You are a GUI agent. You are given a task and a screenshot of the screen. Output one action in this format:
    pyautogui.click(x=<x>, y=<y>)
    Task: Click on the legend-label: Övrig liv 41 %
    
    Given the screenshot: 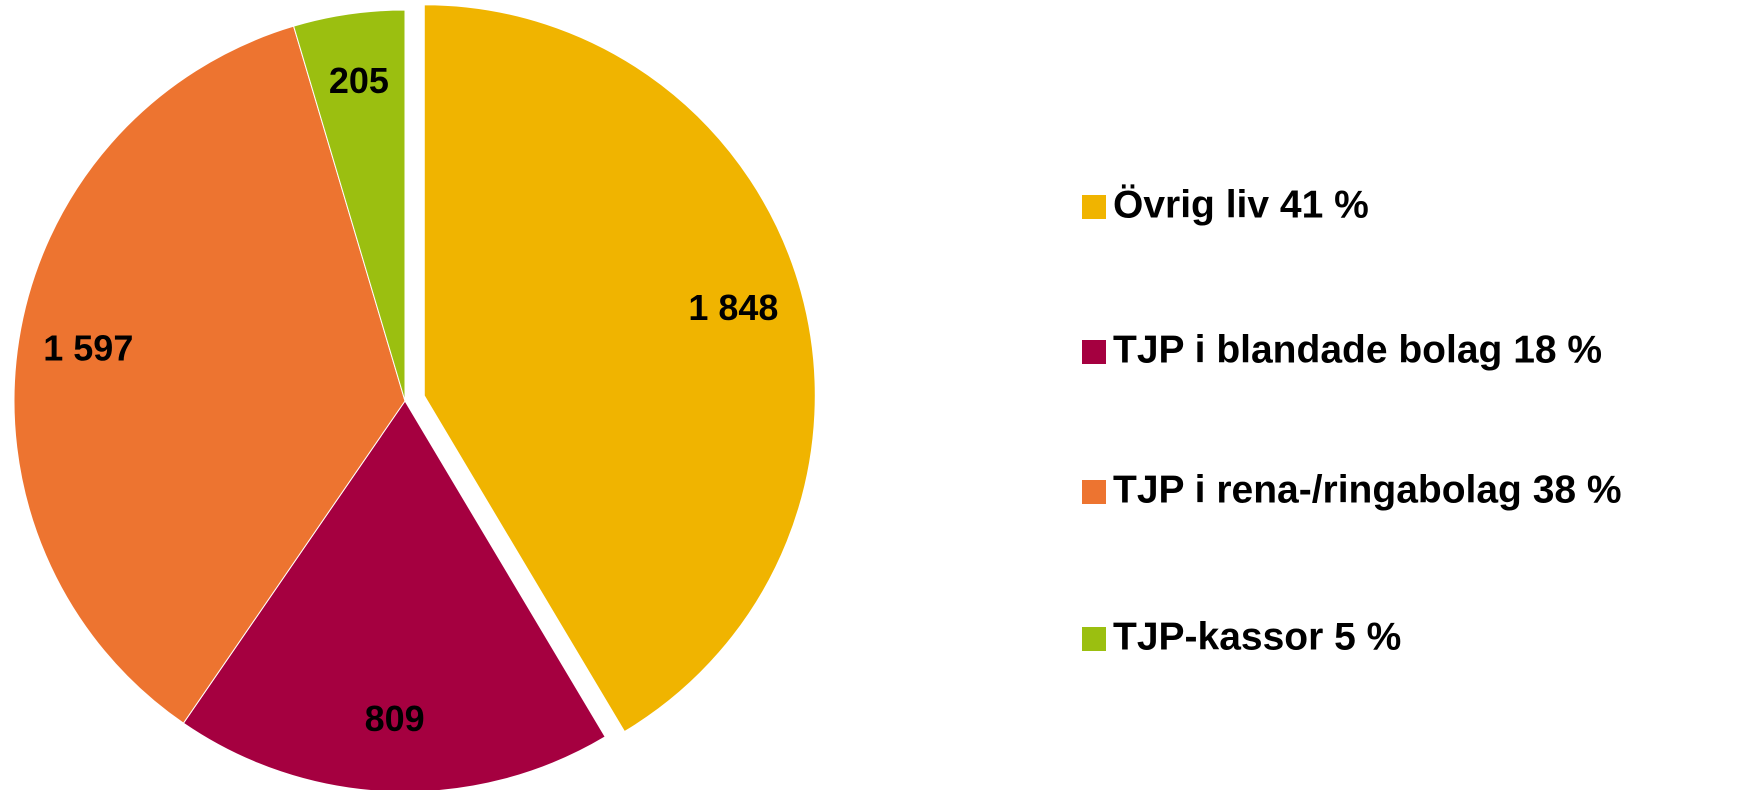 What is the action you would take?
    pyautogui.click(x=1241, y=204)
    